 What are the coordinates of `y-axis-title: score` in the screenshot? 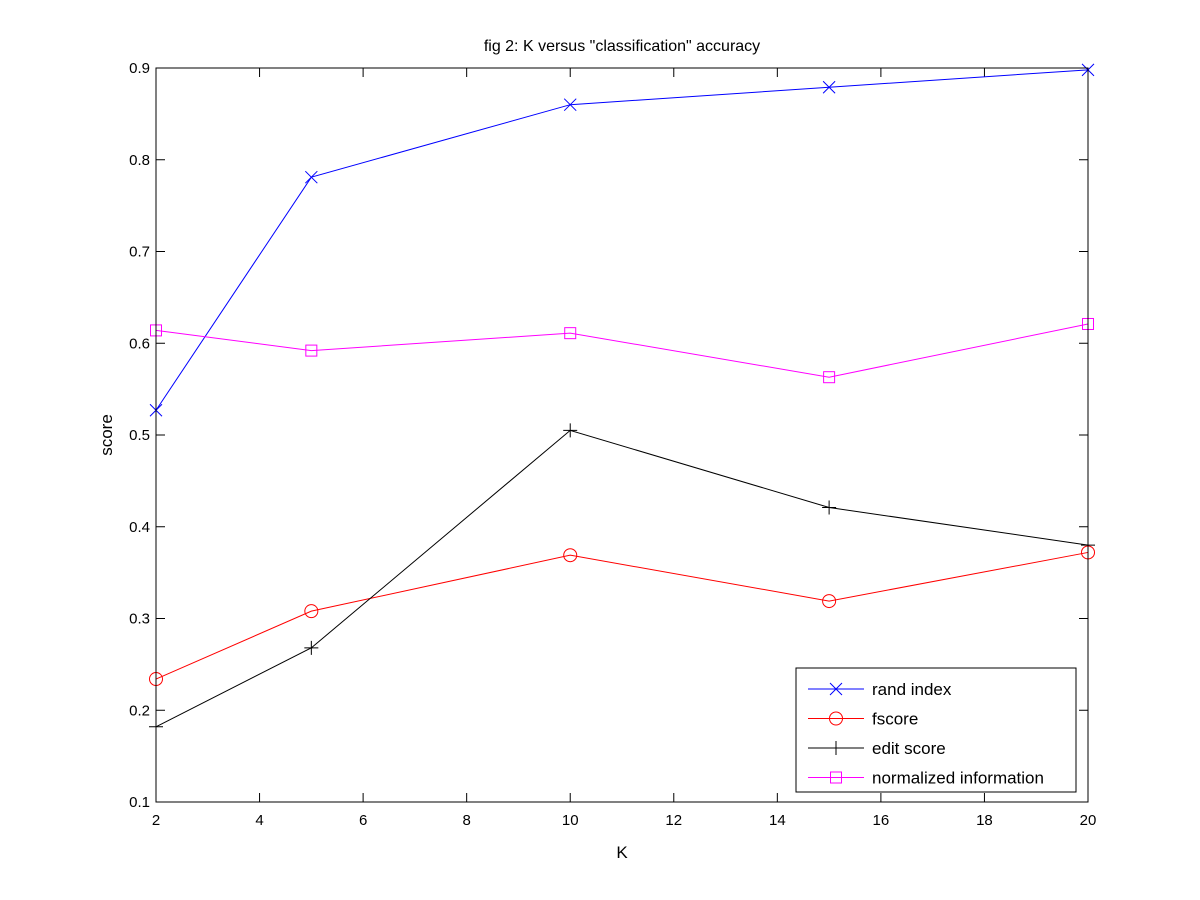 It's located at (106, 435).